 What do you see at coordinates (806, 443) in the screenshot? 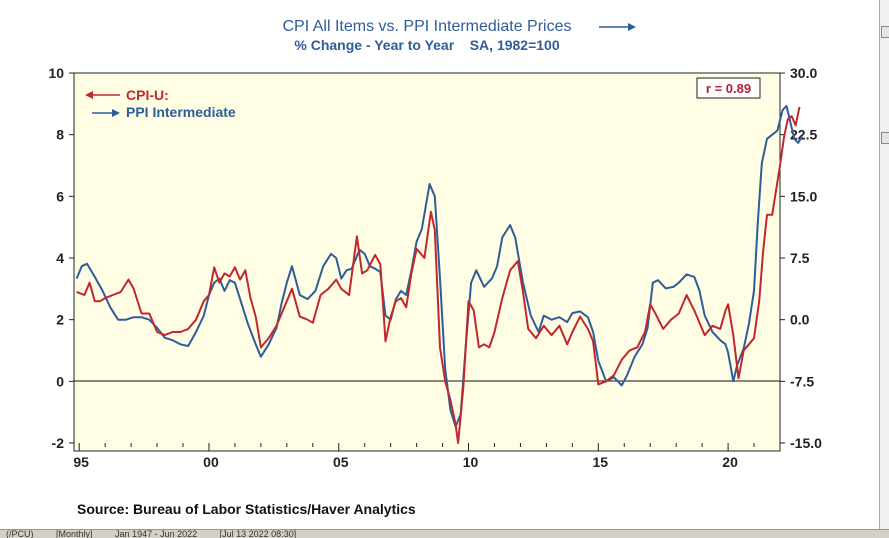
I see `right-tick-label: -15.0` at bounding box center [806, 443].